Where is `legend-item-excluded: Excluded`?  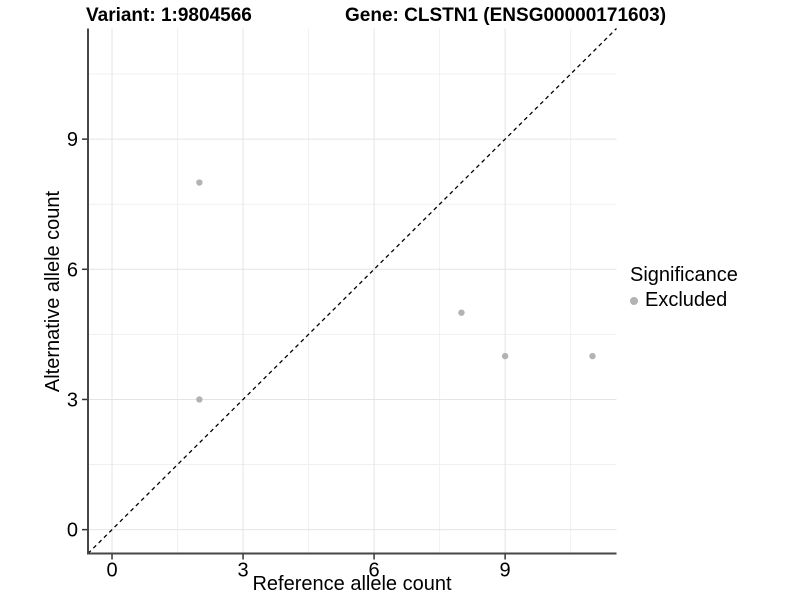
legend-item-excluded: Excluded is located at coordinates (684, 300).